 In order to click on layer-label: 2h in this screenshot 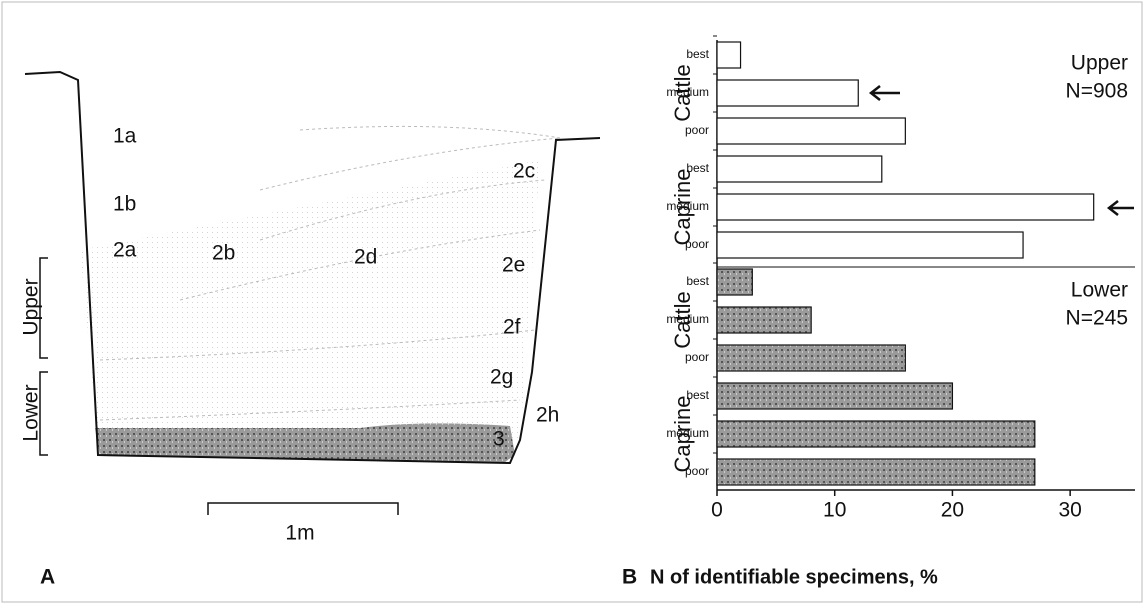, I will do `click(547, 415)`.